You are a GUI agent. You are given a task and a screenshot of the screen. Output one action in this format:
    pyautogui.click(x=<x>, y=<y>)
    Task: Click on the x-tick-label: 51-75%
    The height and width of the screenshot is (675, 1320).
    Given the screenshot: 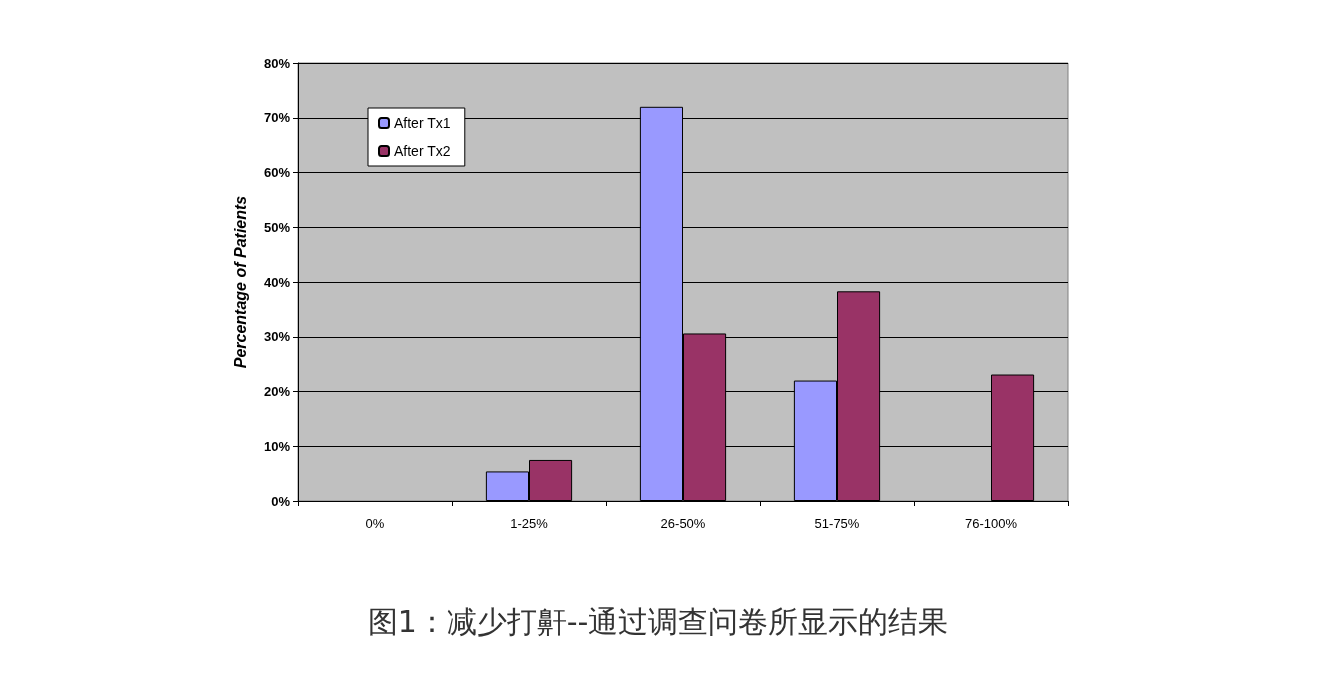 What is the action you would take?
    pyautogui.click(x=837, y=523)
    